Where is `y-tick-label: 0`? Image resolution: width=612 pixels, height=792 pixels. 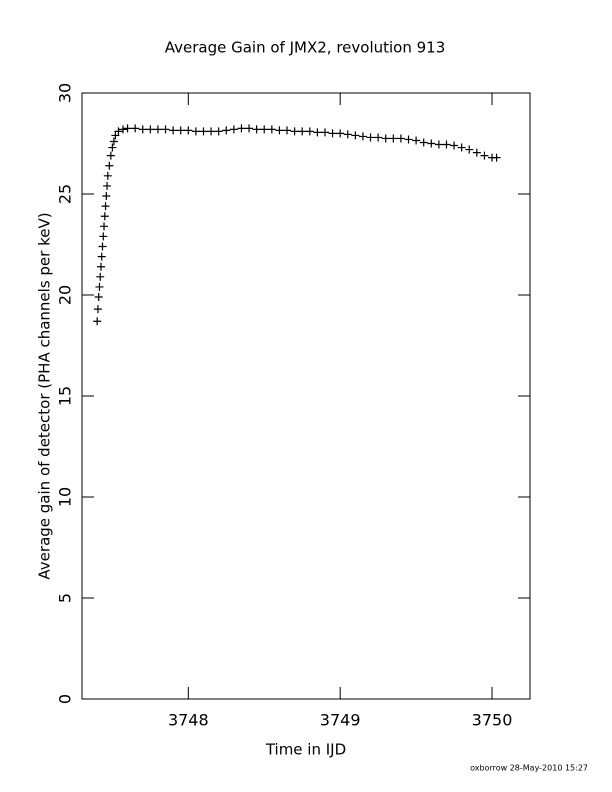
y-tick-label: 0 is located at coordinates (65, 699).